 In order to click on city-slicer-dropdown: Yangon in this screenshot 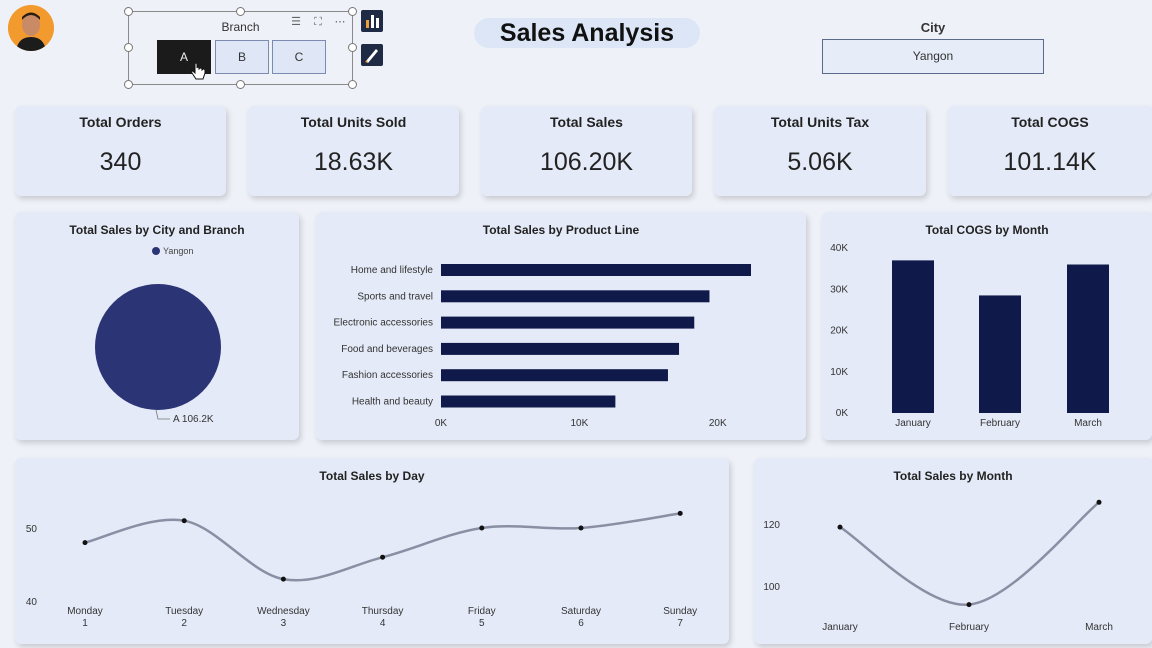, I will do `click(933, 56)`.